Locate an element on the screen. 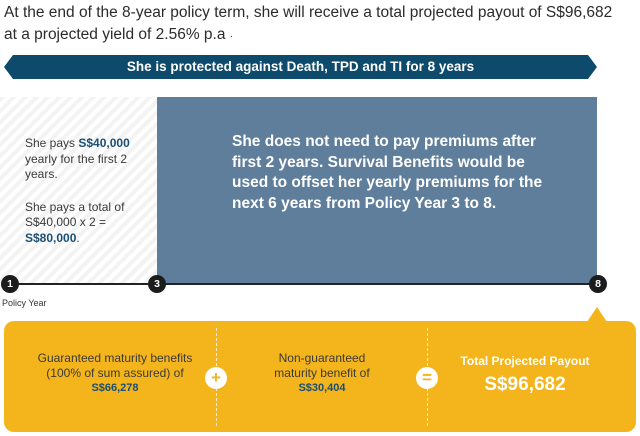 This screenshot has width=640, height=436. timeline-node-year-1: 1 is located at coordinates (10, 284).